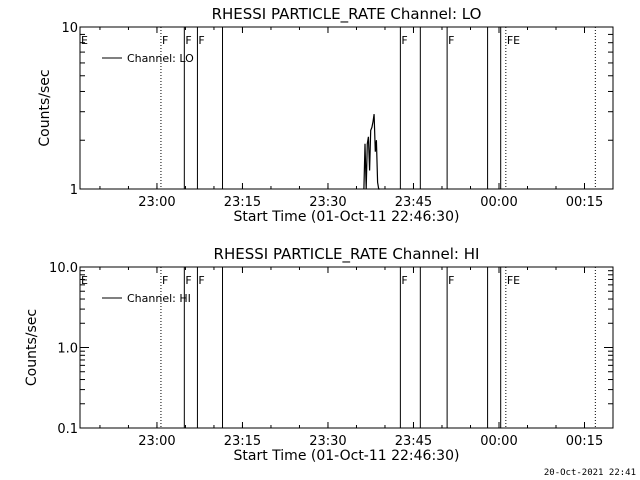  I want to click on panel-2-chart-title: RHESSI PARTICLE_RATE Channel: HI, so click(347, 254).